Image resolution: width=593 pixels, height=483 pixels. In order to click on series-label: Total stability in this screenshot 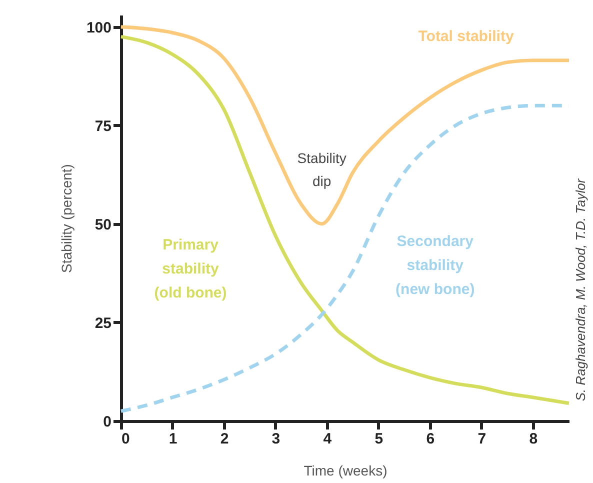, I will do `click(466, 36)`.